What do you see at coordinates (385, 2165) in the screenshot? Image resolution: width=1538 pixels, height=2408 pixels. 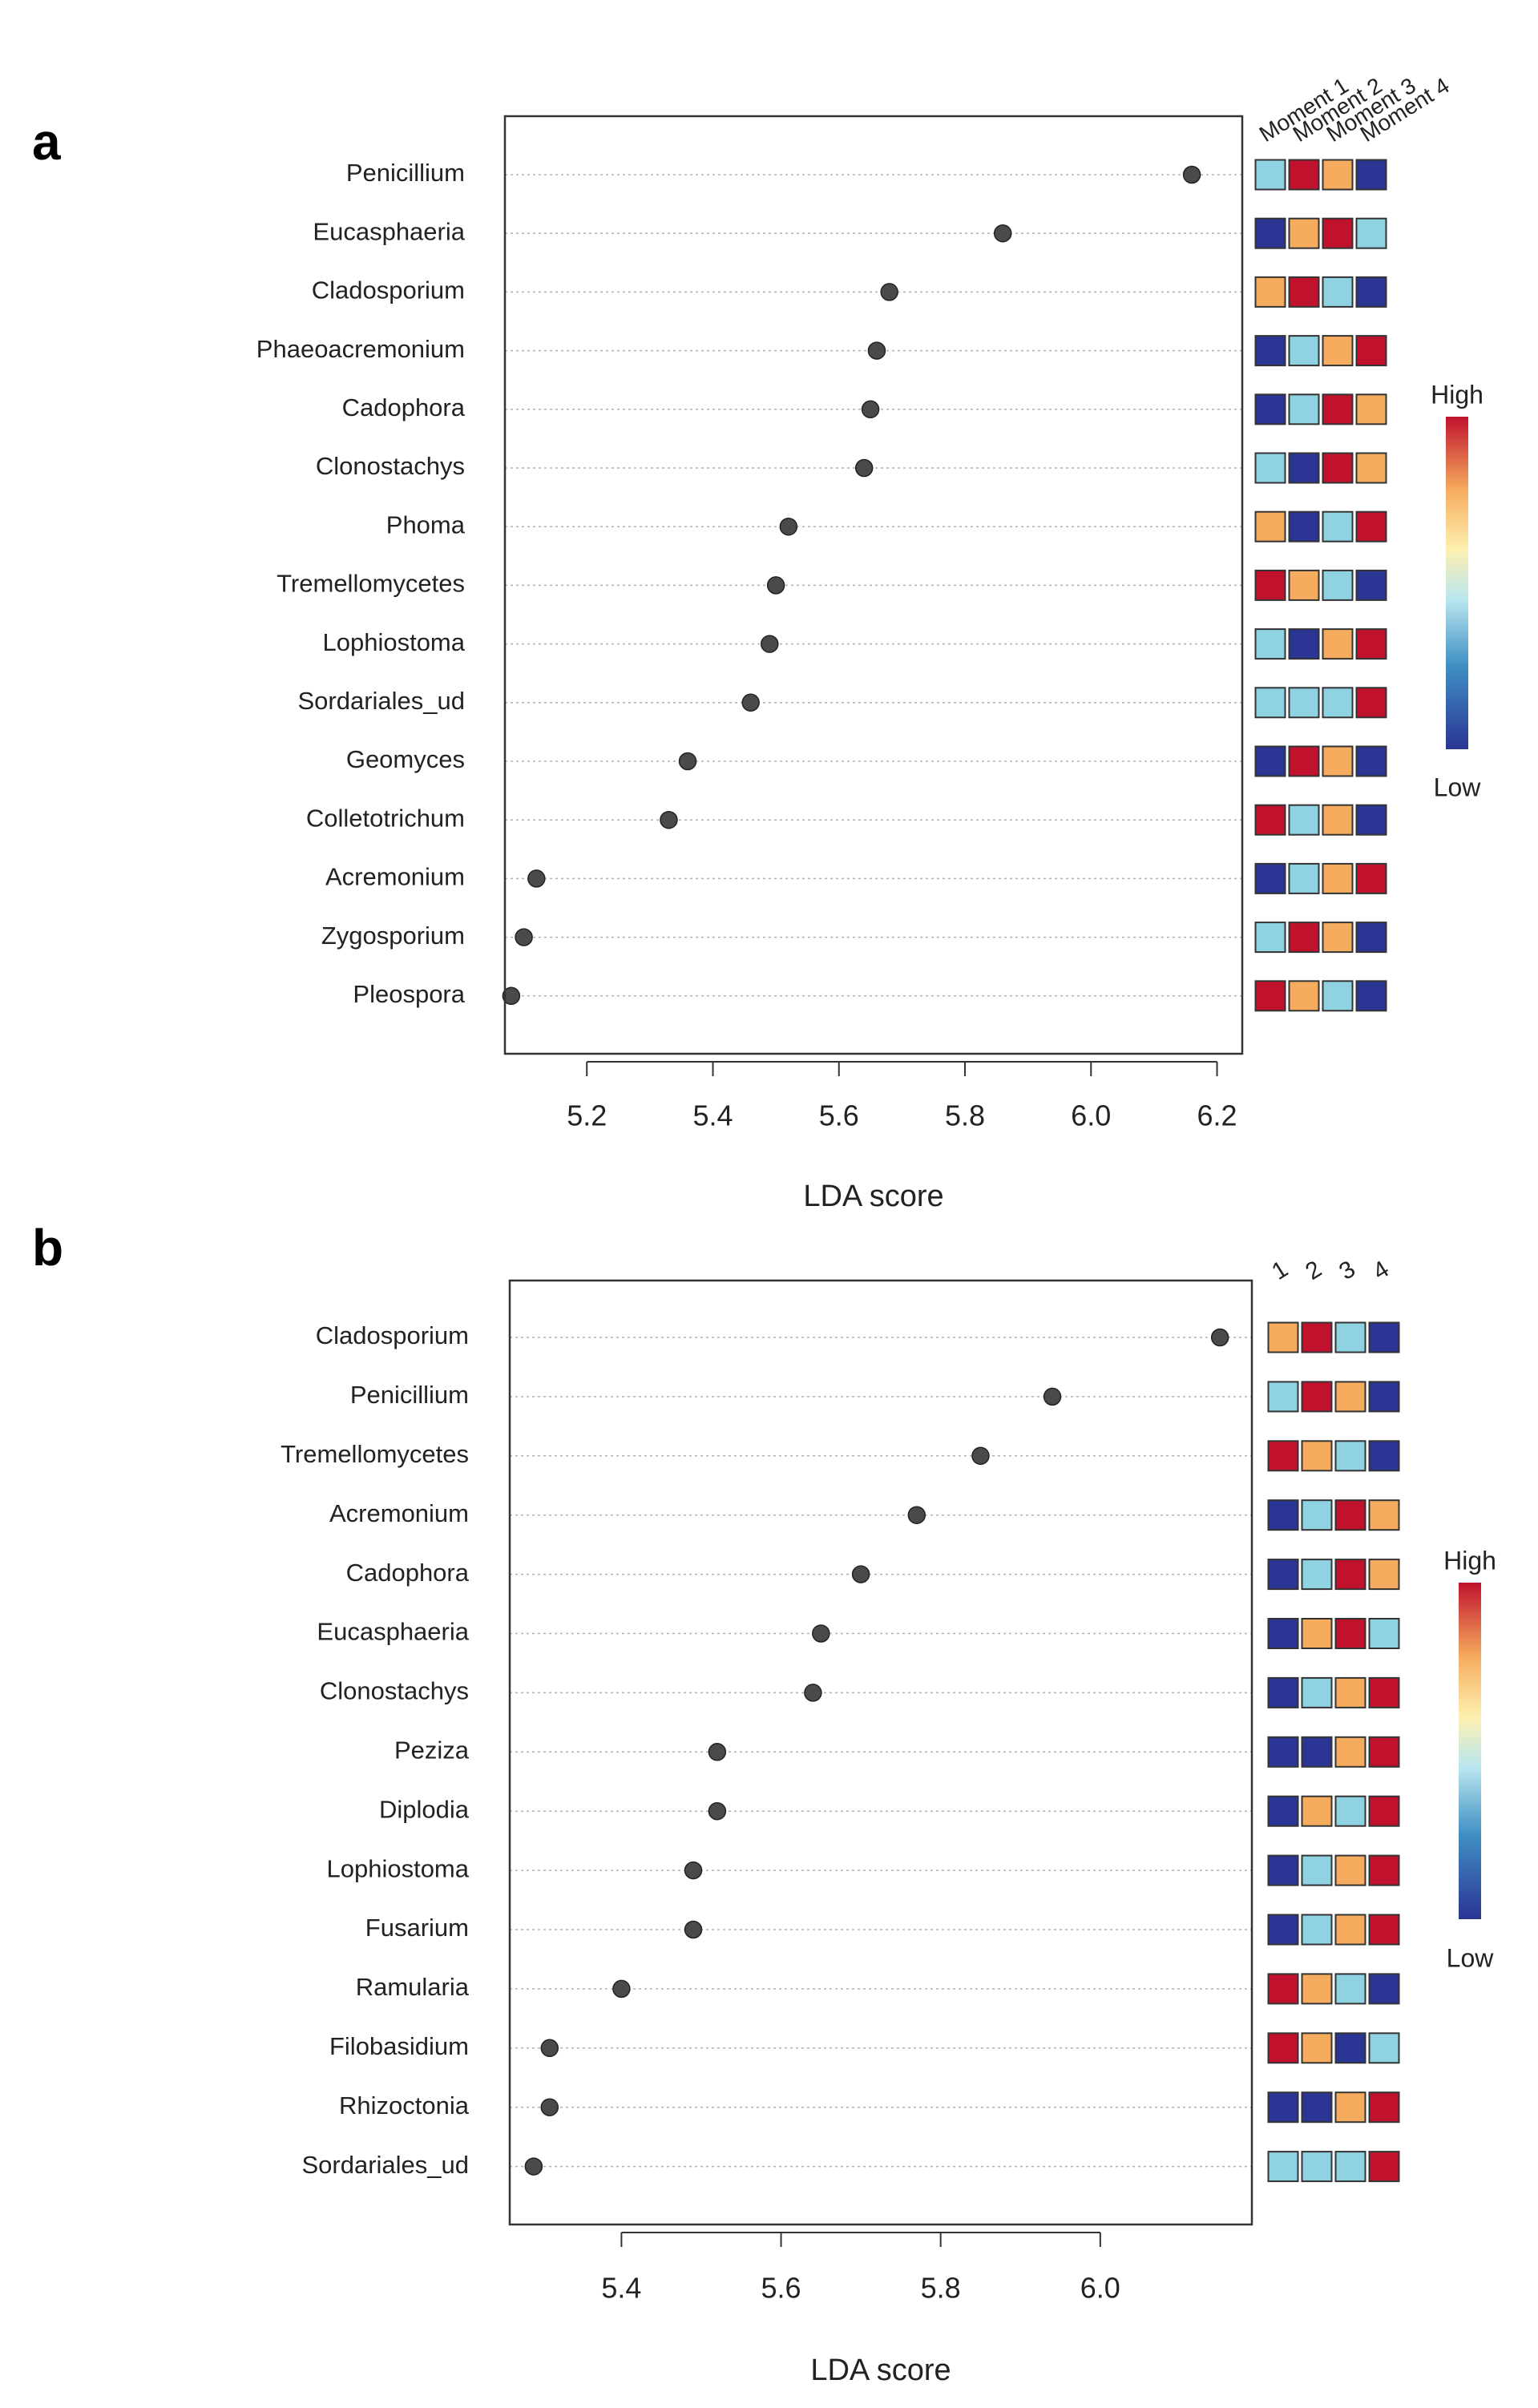 I see `category-label: Sordariales_ud` at bounding box center [385, 2165].